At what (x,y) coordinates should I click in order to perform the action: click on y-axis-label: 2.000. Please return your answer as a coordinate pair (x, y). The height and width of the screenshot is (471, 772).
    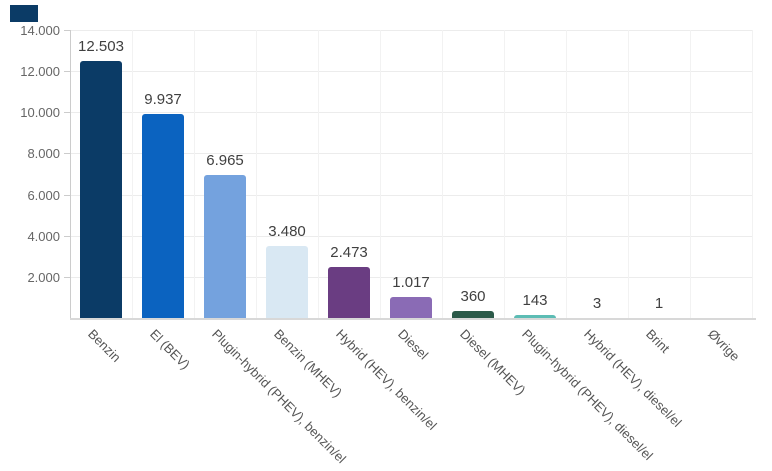
    Looking at the image, I should click on (43, 277).